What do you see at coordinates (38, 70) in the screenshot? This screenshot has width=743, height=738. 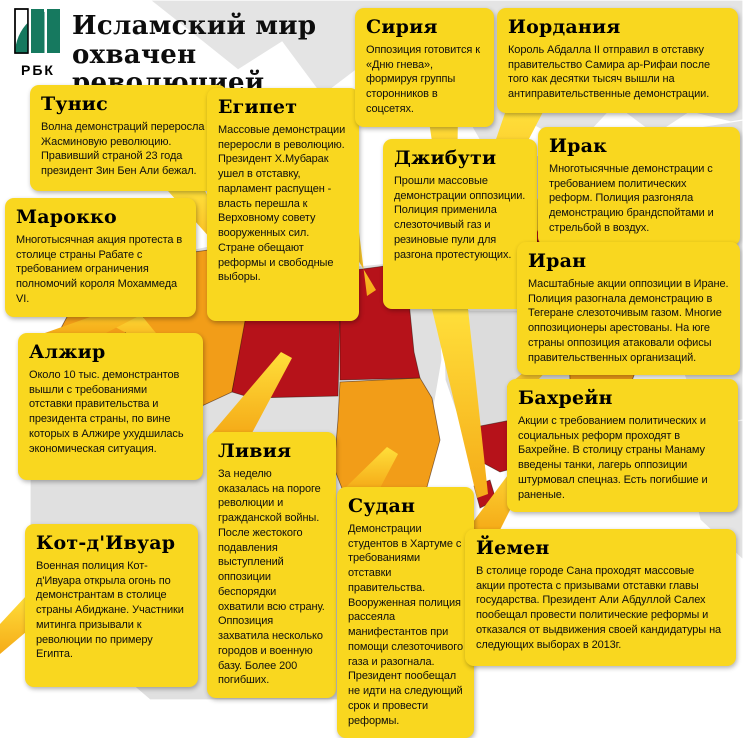 I see `rbc-logo-text: РБК` at bounding box center [38, 70].